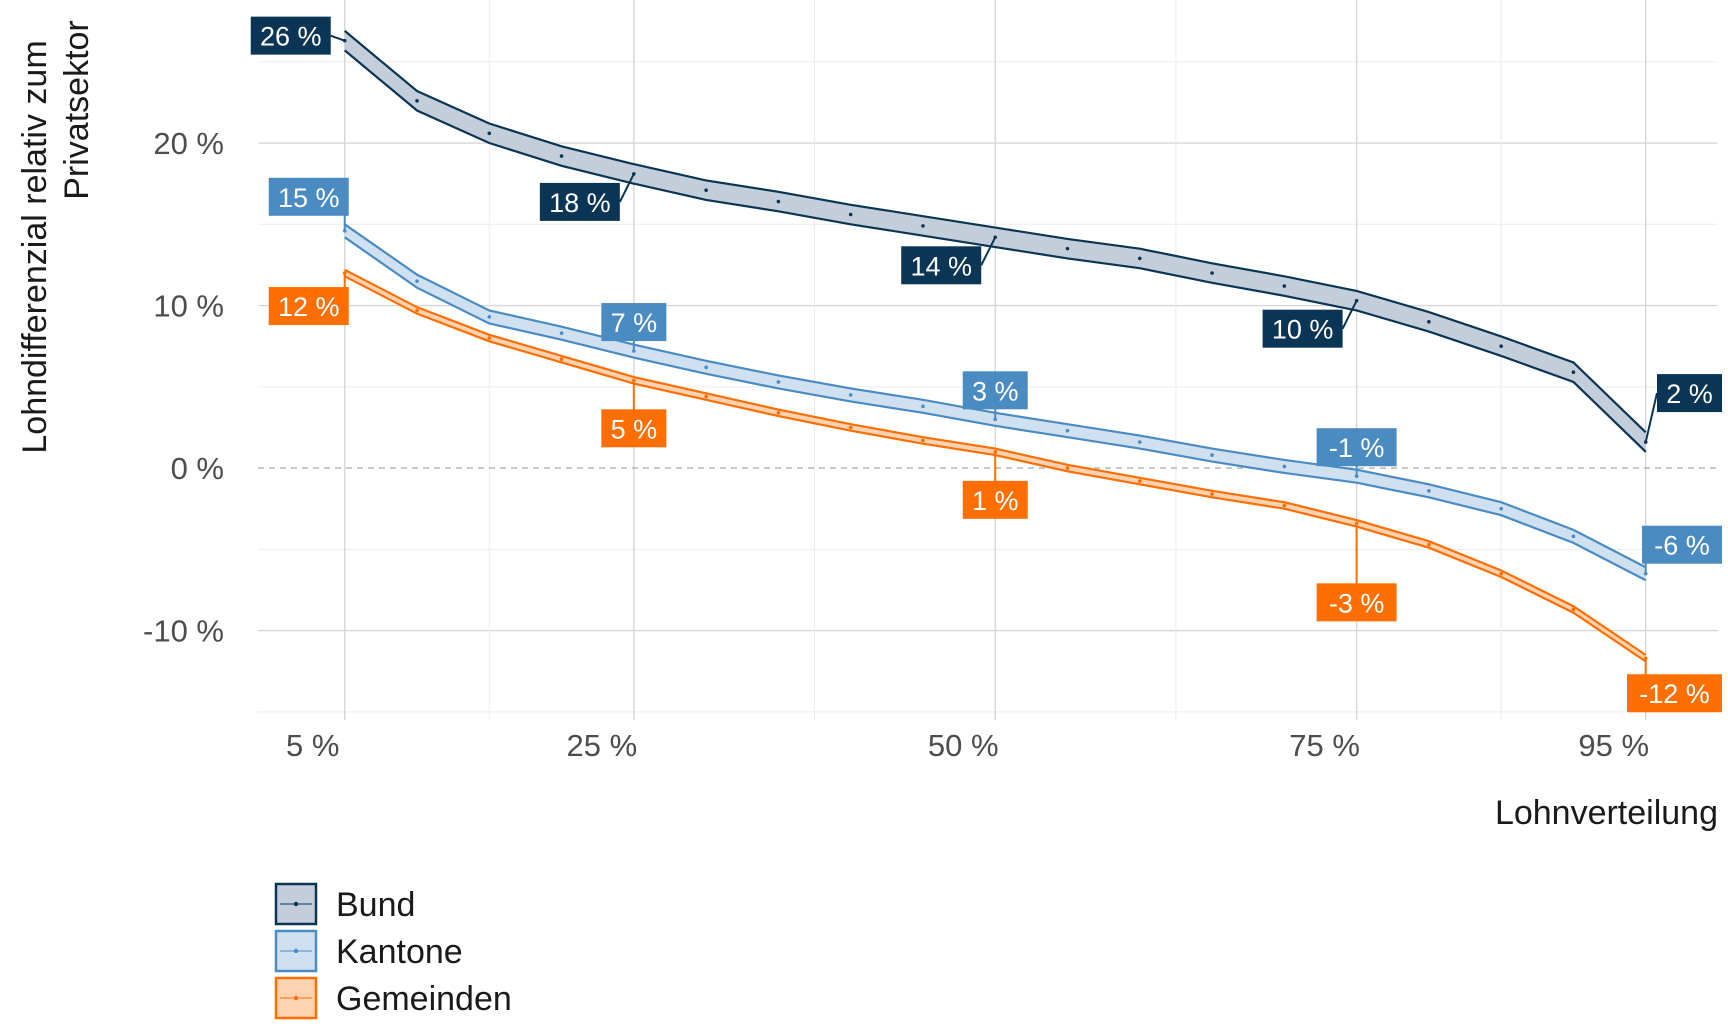 Image resolution: width=1728 pixels, height=1036 pixels. I want to click on y-axis-tick-labels: 20 % 10 % 0 % -10 %, so click(183, 387).